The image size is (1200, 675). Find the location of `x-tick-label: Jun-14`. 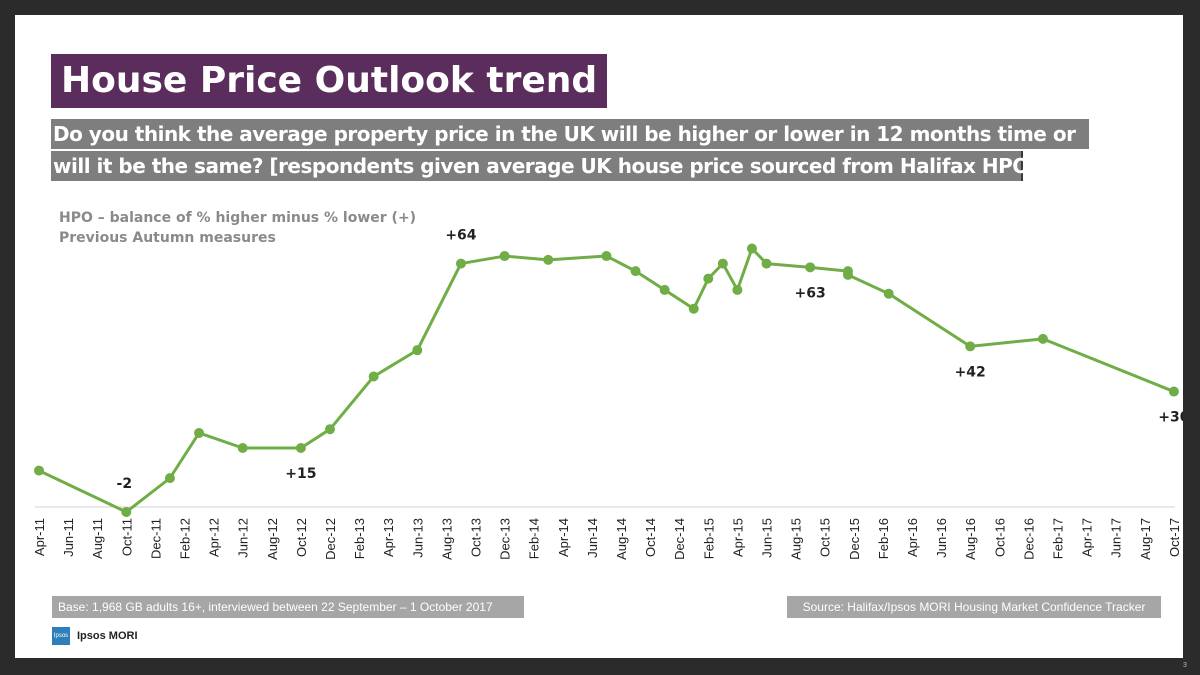

x-tick-label: Jun-14 is located at coordinates (592, 538).